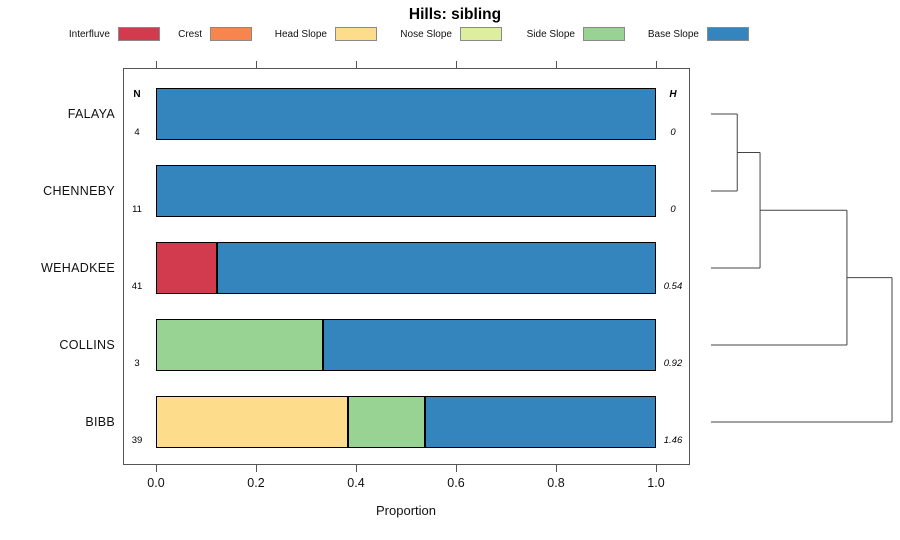  Describe the element at coordinates (673, 286) in the screenshot. I see `h-value-wehadkee: 0.54` at that location.